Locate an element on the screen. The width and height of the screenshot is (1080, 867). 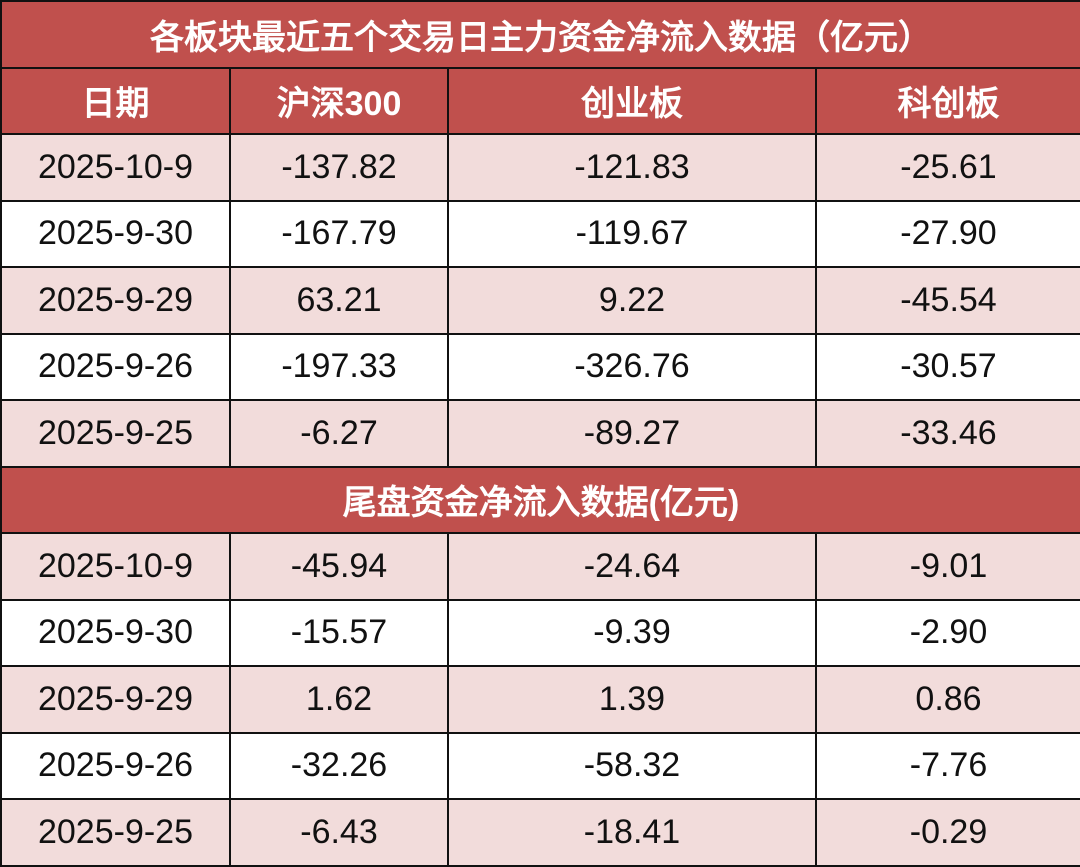
hs300-cell: 63.21 is located at coordinates (339, 300).